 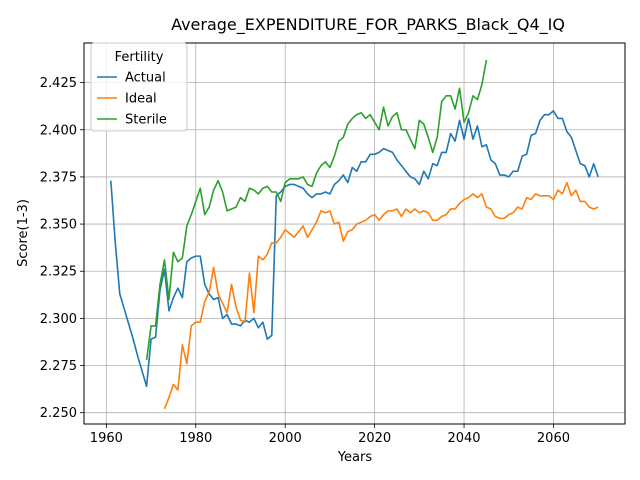 I want to click on x-tick-label: 2020, so click(x=374, y=438).